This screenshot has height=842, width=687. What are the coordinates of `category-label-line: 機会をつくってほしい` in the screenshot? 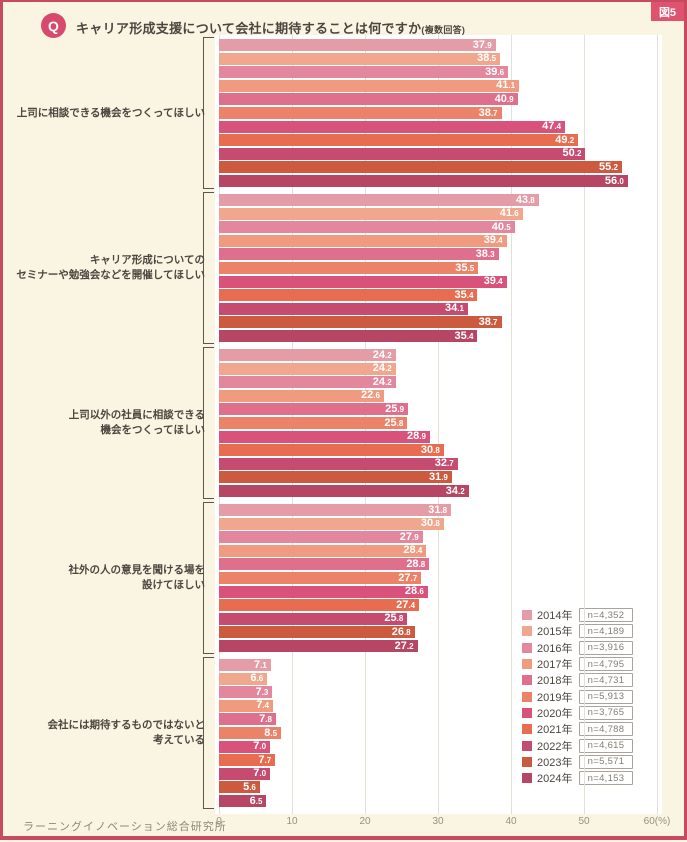 It's located at (152, 430).